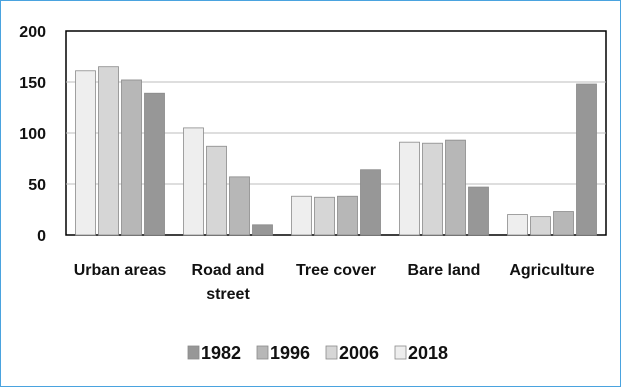  What do you see at coordinates (317, 353) in the screenshot?
I see `legend: 1982 1996 2006 2018` at bounding box center [317, 353].